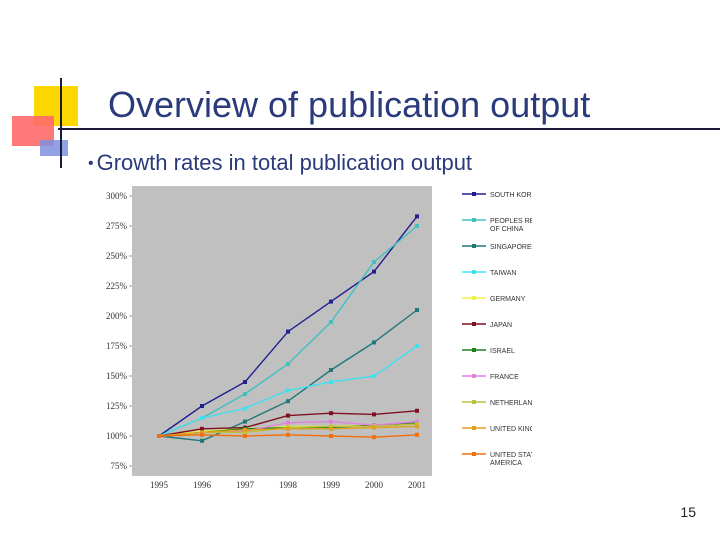 Image resolution: width=720 pixels, height=540 pixels. I want to click on x-axis: 1995 1996 1997 1998 1999 2000 2001, so click(288, 485).